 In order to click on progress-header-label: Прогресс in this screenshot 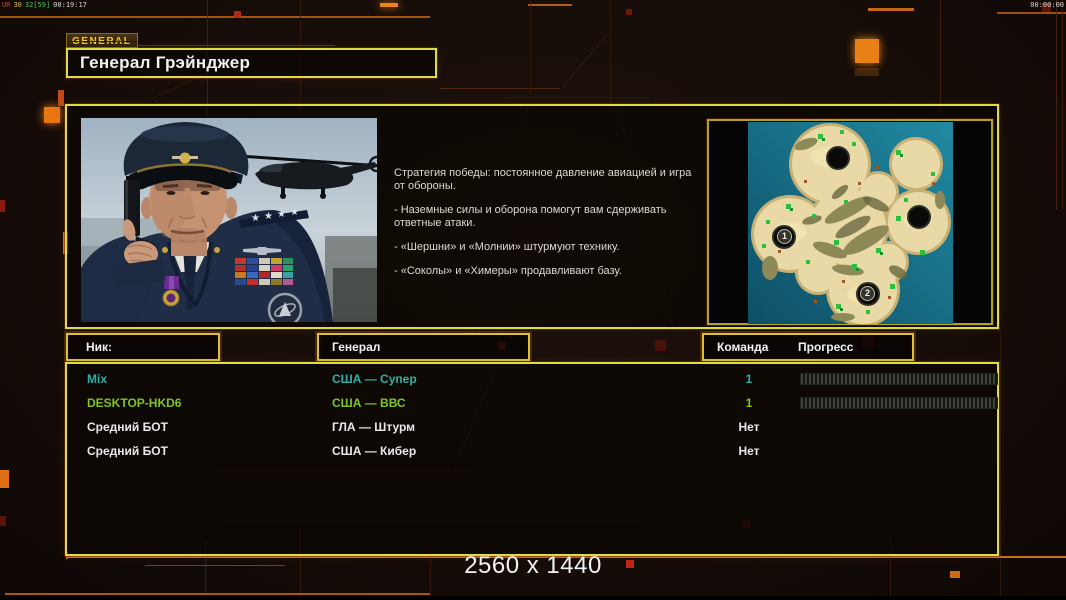, I will do `click(826, 347)`.